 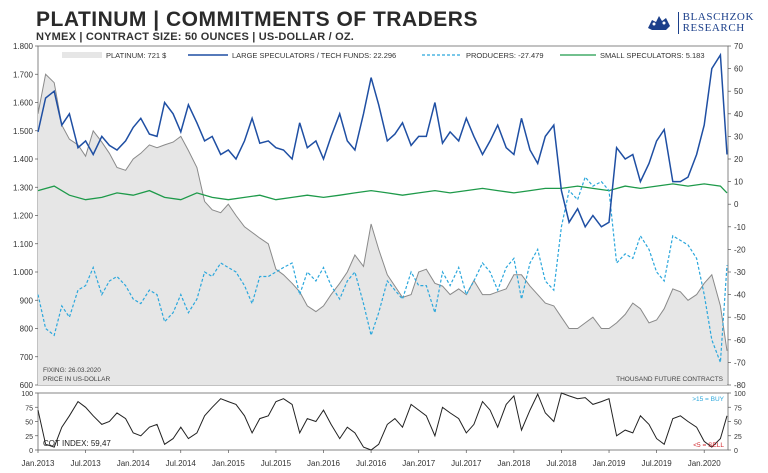 What do you see at coordinates (561, 463) in the screenshot?
I see `x-axis-tick-label: Jul.2018` at bounding box center [561, 463].